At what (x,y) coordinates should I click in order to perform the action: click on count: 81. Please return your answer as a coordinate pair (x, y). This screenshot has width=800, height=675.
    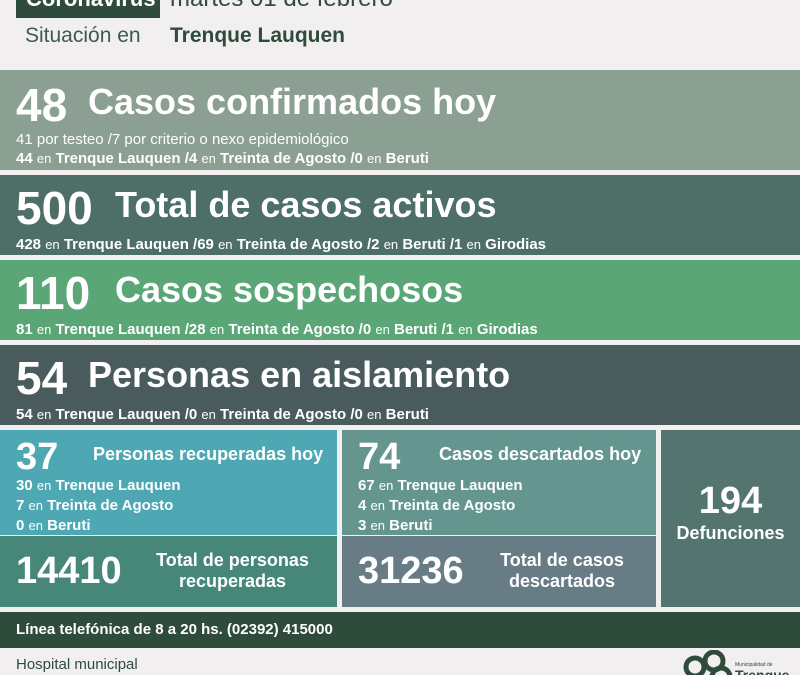
    Looking at the image, I should click on (24, 329).